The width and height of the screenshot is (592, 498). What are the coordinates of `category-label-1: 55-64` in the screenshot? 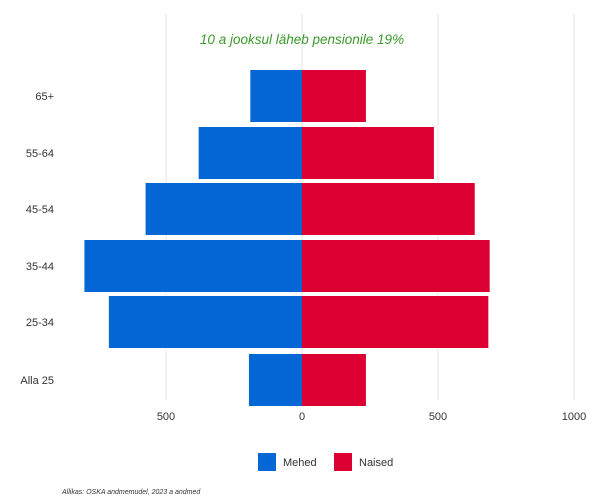 It's located at (40, 154).